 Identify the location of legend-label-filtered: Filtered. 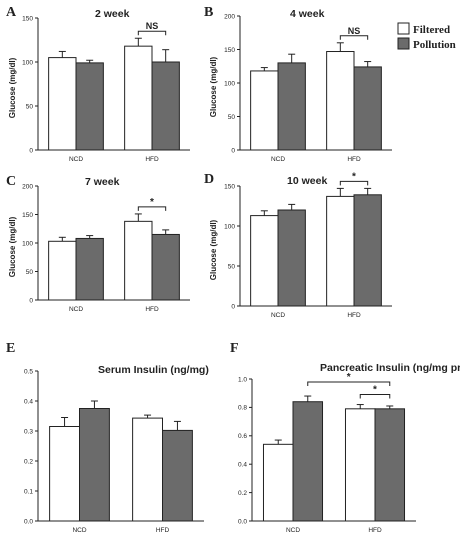
(431, 30).